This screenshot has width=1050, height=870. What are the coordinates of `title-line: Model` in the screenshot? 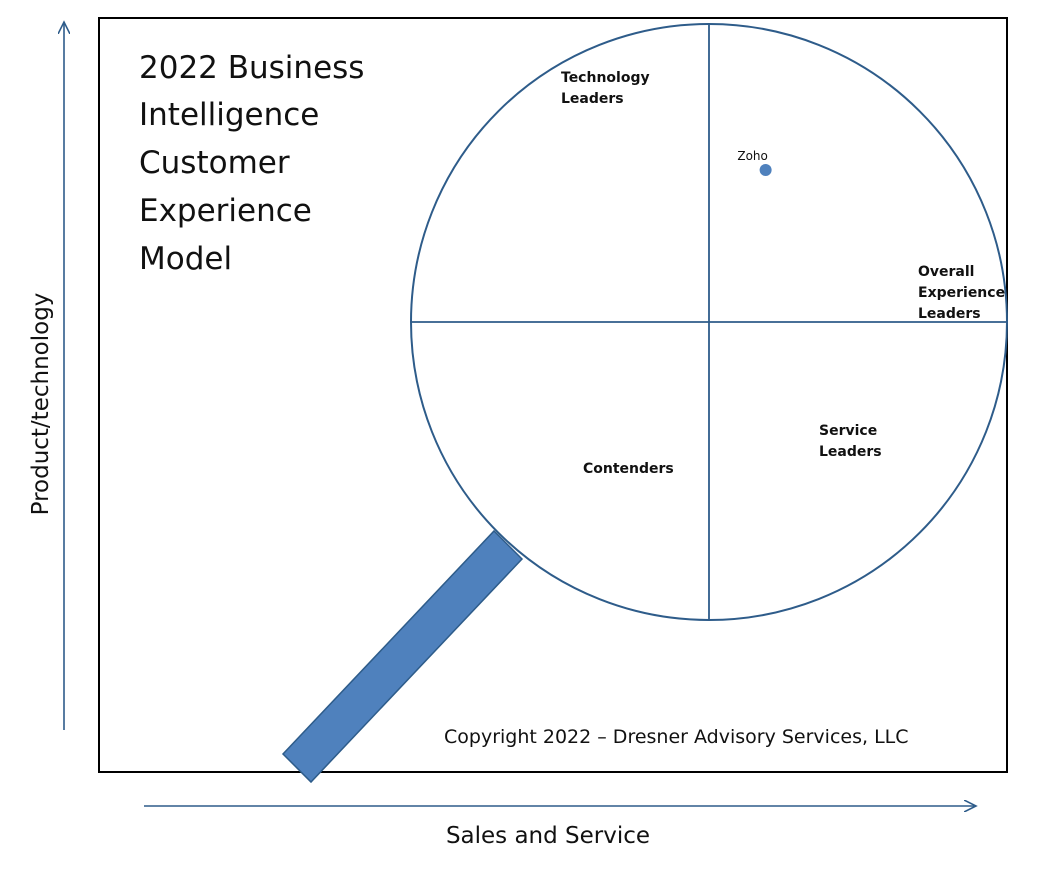 It's located at (185, 259).